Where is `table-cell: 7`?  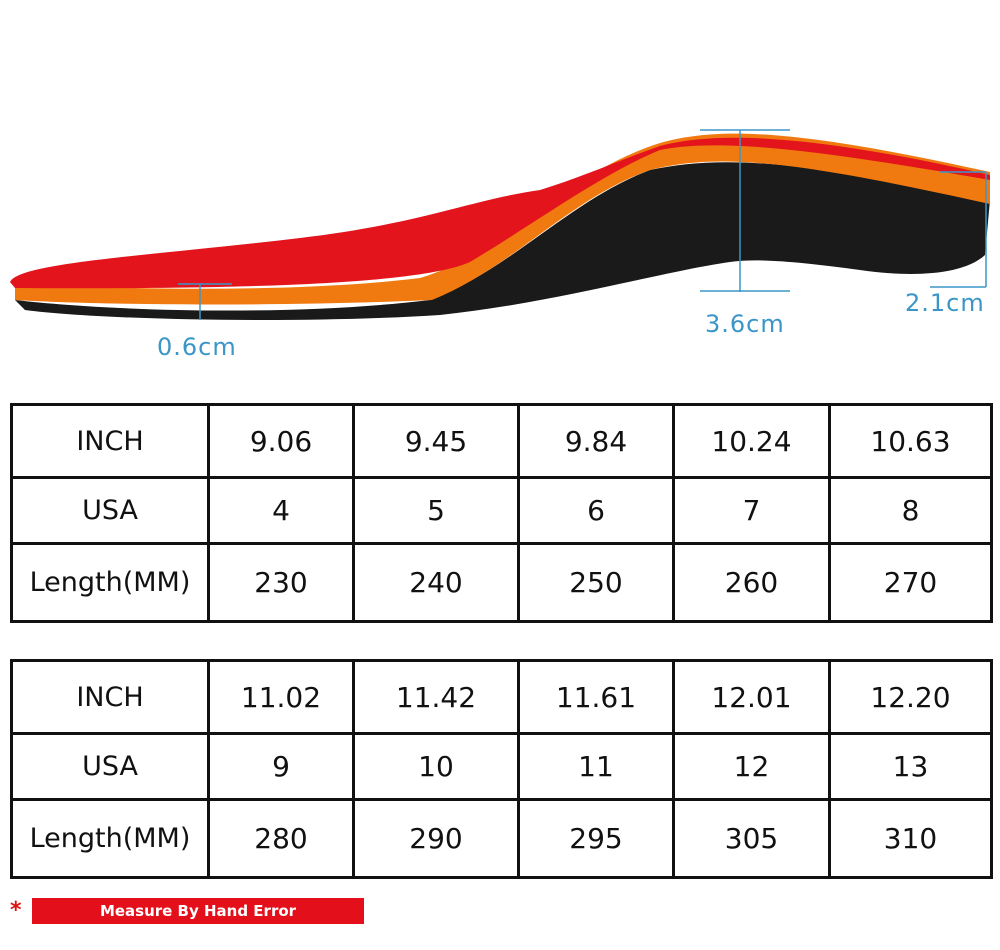 table-cell: 7 is located at coordinates (751, 510).